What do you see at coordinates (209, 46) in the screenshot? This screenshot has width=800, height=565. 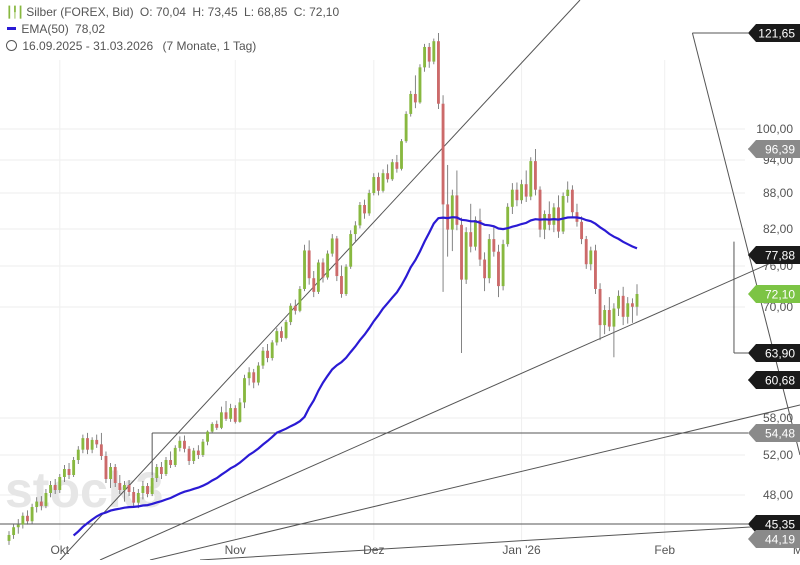 I see `period-label: (7 Monate, 1 Tag)` at bounding box center [209, 46].